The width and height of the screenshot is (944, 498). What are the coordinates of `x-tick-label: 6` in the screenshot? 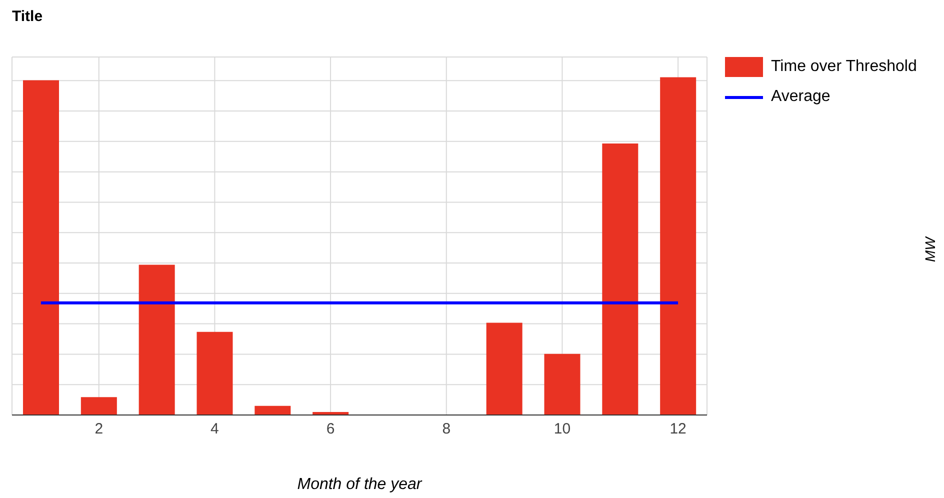 It's located at (330, 429).